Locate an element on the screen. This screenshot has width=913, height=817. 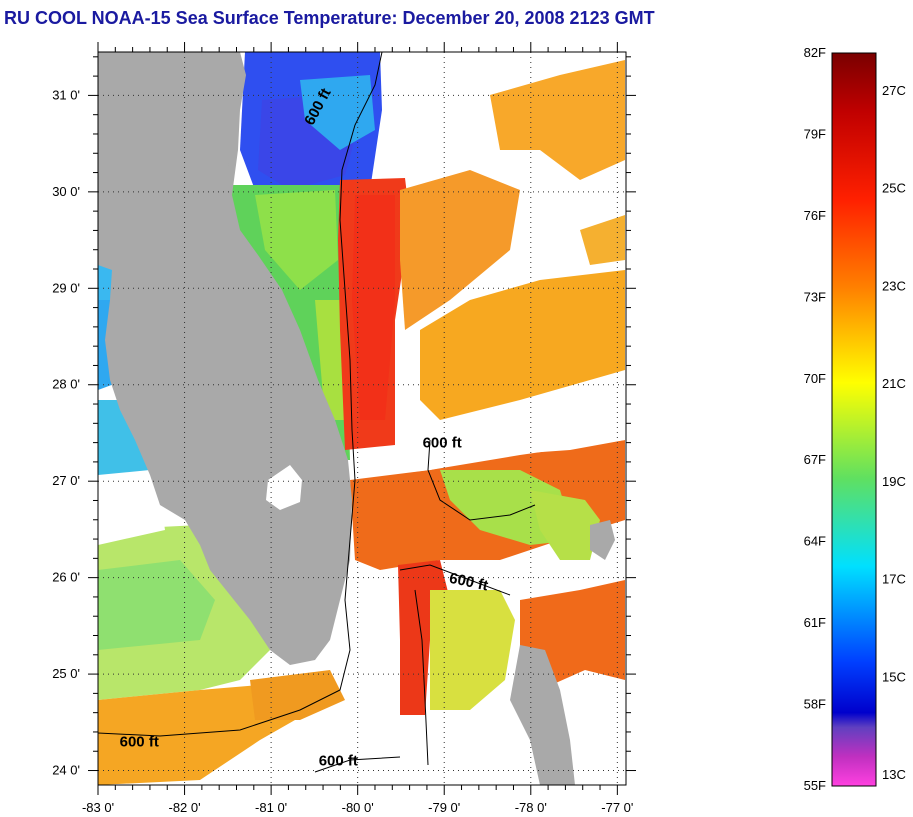
colorbar-celsius-labels: 27C 25C 23C 21C 19C 17C 15C 13C is located at coordinates (894, 432).